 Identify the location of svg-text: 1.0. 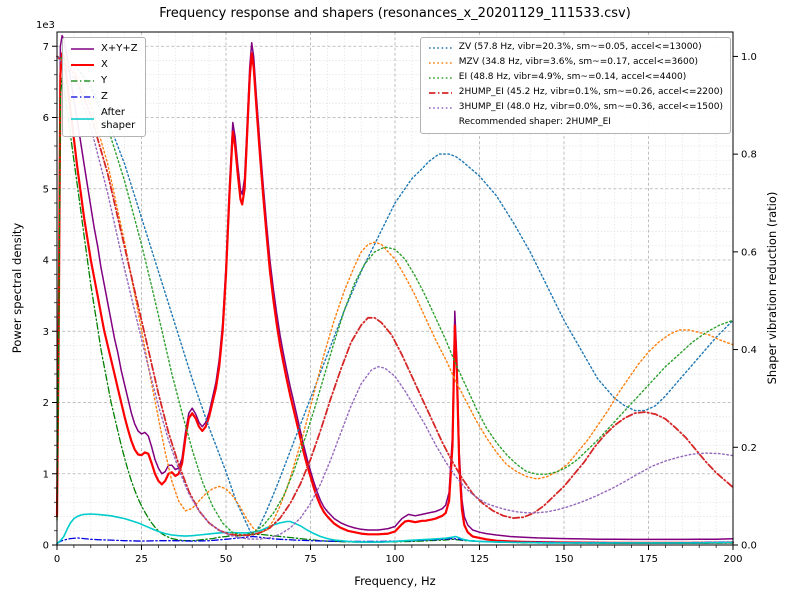
(749, 57).